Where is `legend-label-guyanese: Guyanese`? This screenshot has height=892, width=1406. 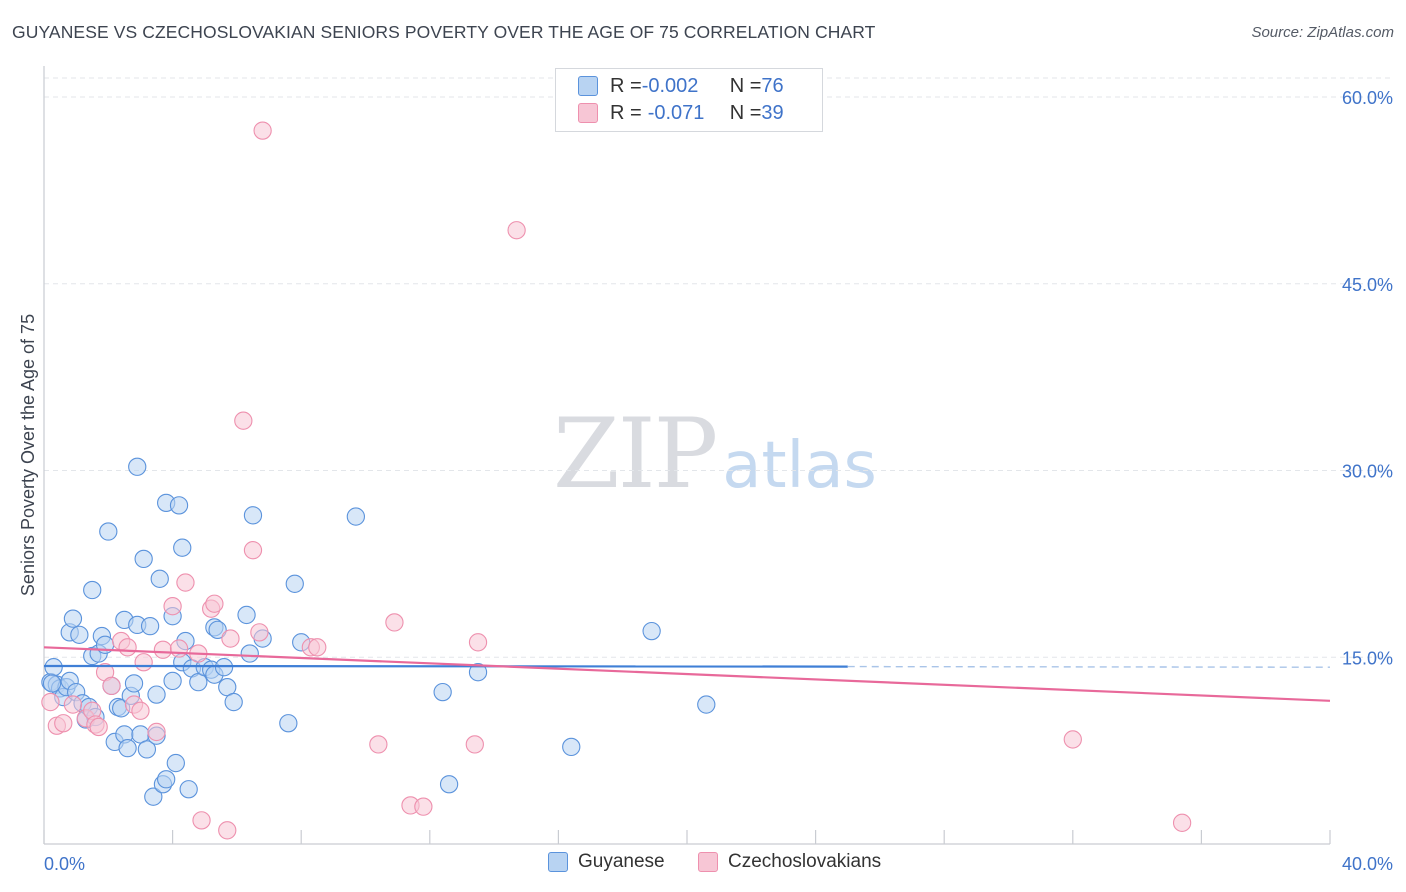
legend-label-guyanese: Guyanese is located at coordinates (621, 861).